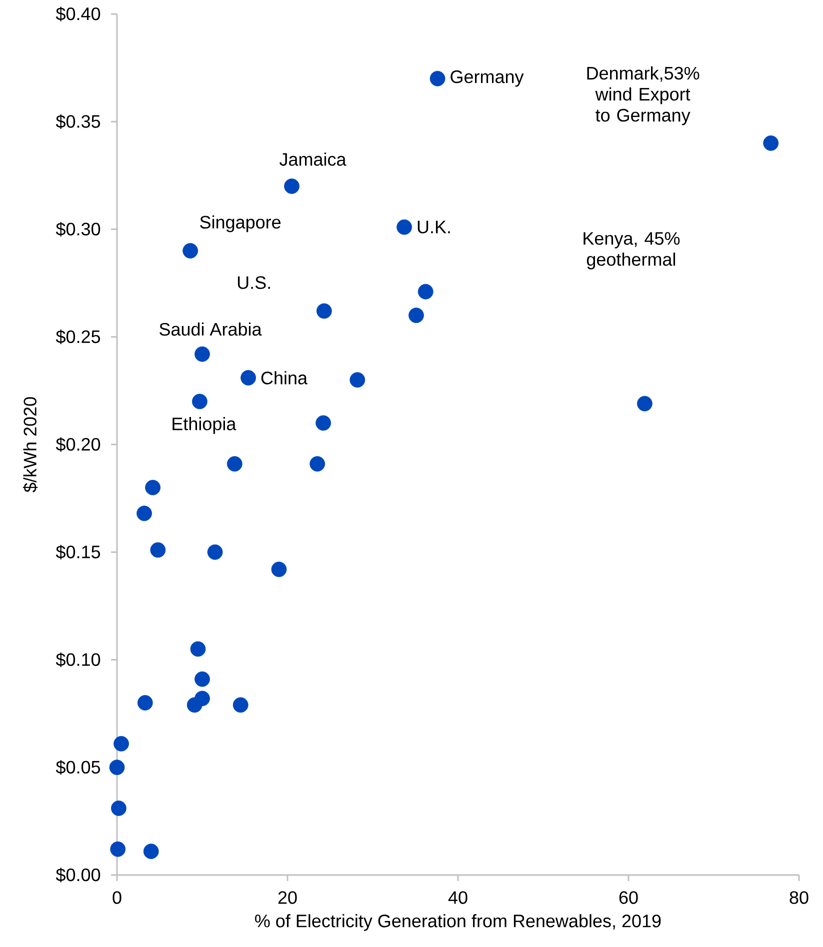  I want to click on annotation: U.K., so click(434, 227).